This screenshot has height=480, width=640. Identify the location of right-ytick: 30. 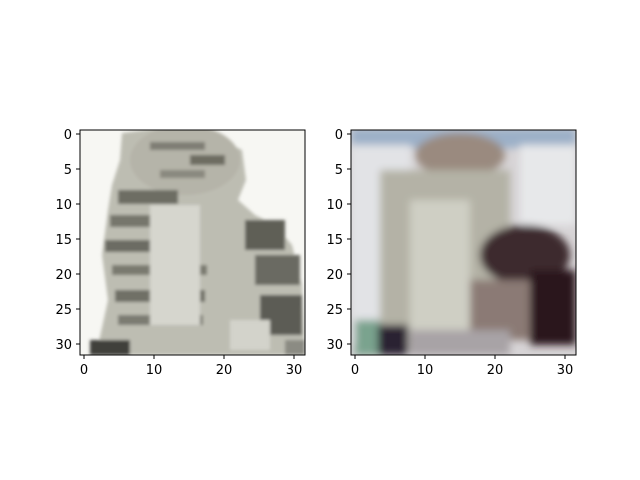
(334, 345).